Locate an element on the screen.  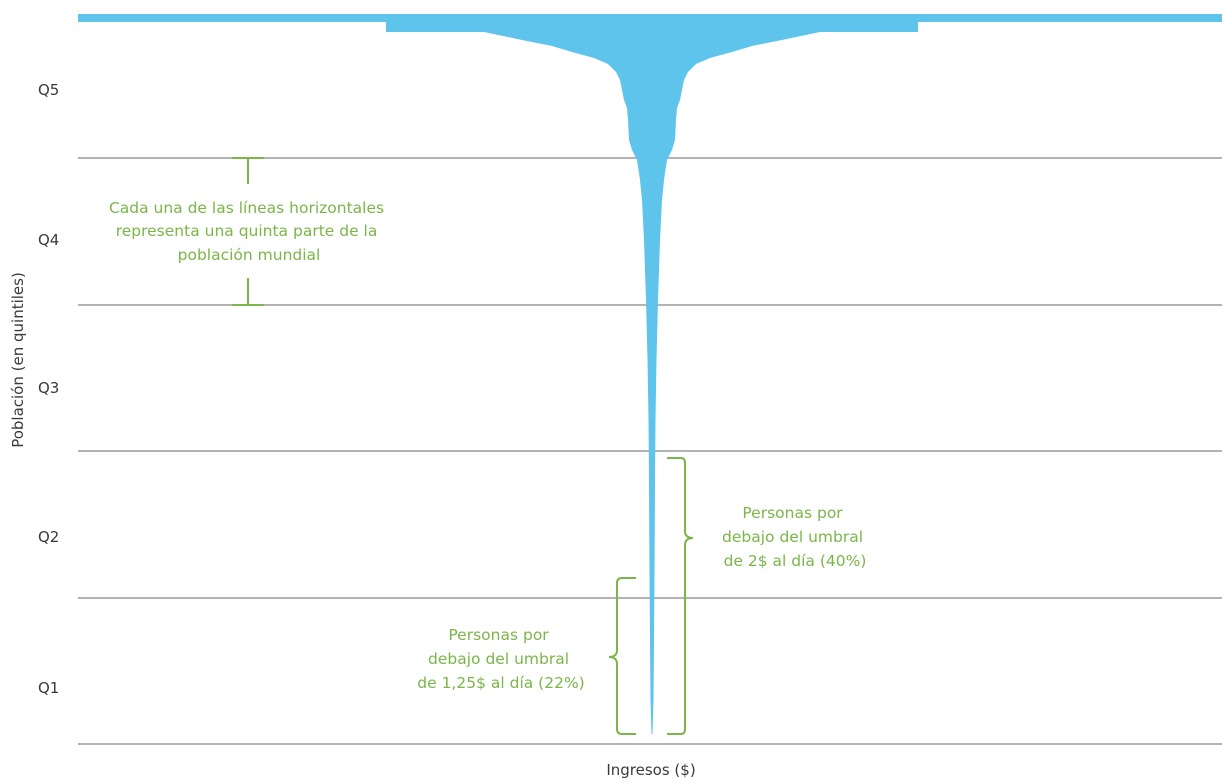
y-tick-label-q3: Q3 is located at coordinates (48, 388).